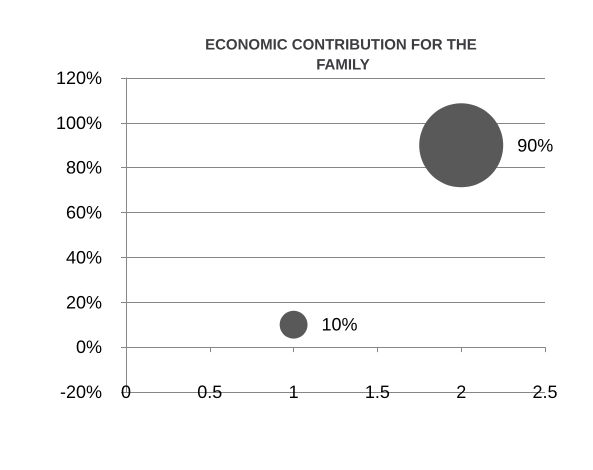 This screenshot has width=593, height=470. What do you see at coordinates (81, 392) in the screenshot?
I see `y-tick-label: -20%` at bounding box center [81, 392].